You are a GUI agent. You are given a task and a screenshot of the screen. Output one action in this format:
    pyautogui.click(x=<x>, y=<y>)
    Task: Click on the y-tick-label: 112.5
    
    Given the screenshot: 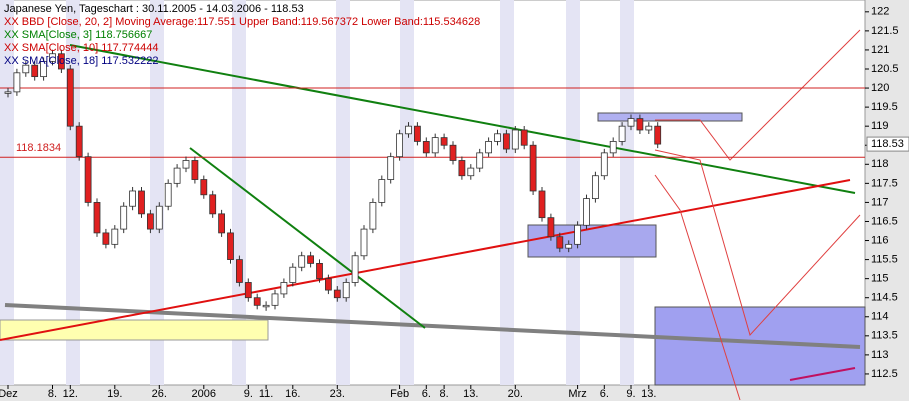 What is the action you would take?
    pyautogui.click(x=884, y=374)
    